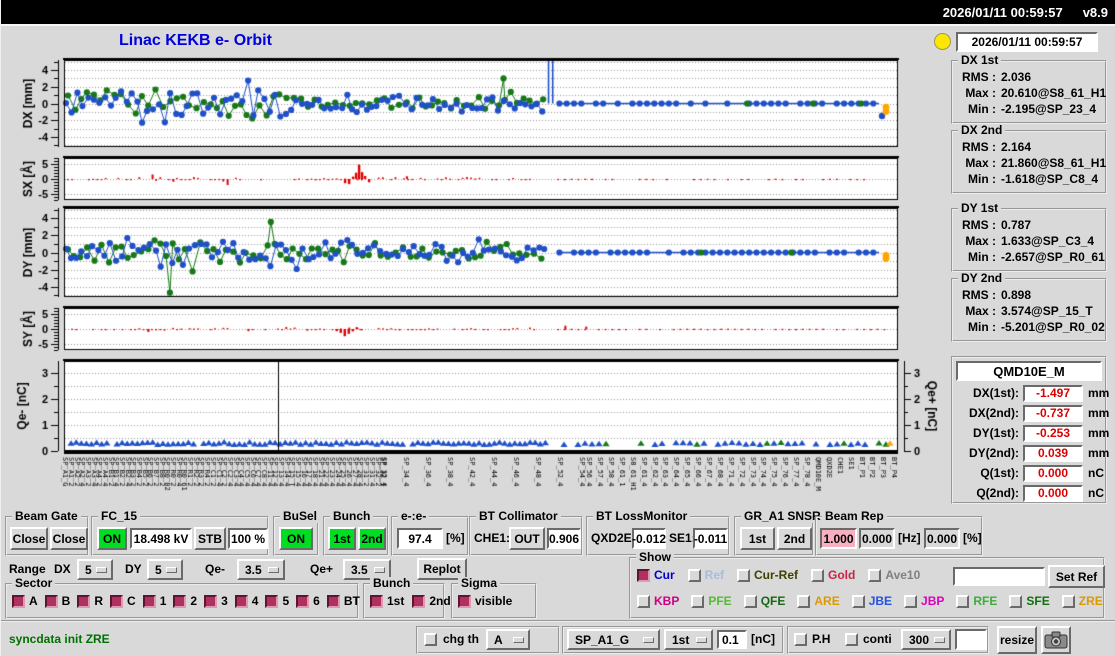 The width and height of the screenshot is (1115, 656). What do you see at coordinates (195, 40) in the screenshot?
I see `page-title: Linac KEKB e- Orbit` at bounding box center [195, 40].